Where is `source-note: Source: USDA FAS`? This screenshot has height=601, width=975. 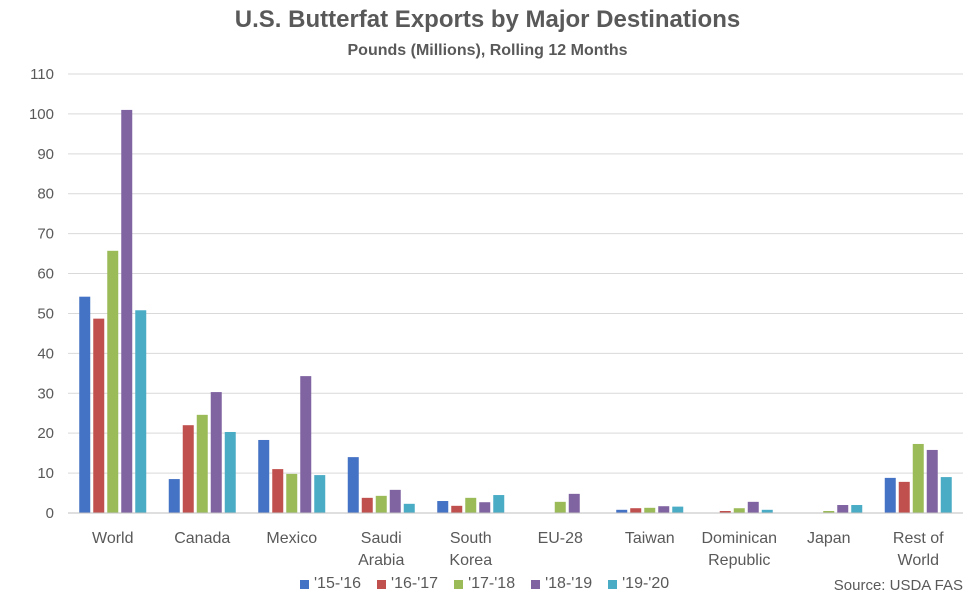
source-note: Source: USDA FAS is located at coordinates (898, 585).